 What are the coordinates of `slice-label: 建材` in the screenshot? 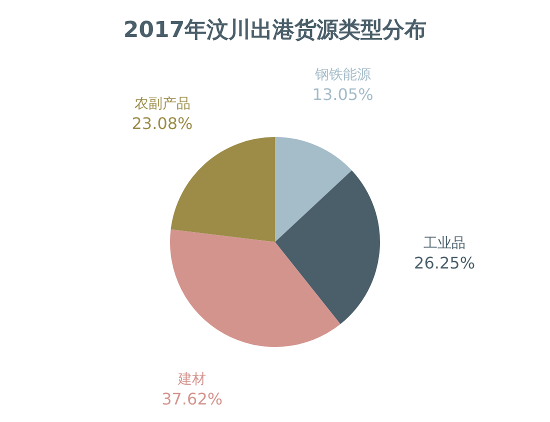 It's located at (191, 379).